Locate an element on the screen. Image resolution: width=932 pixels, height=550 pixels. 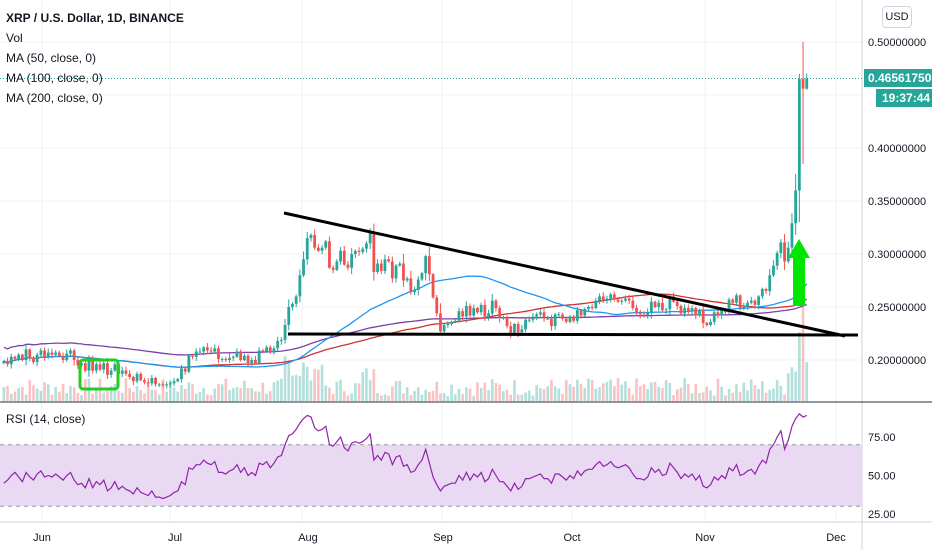
rsi-legend: RSI (14, close) is located at coordinates (46, 419).